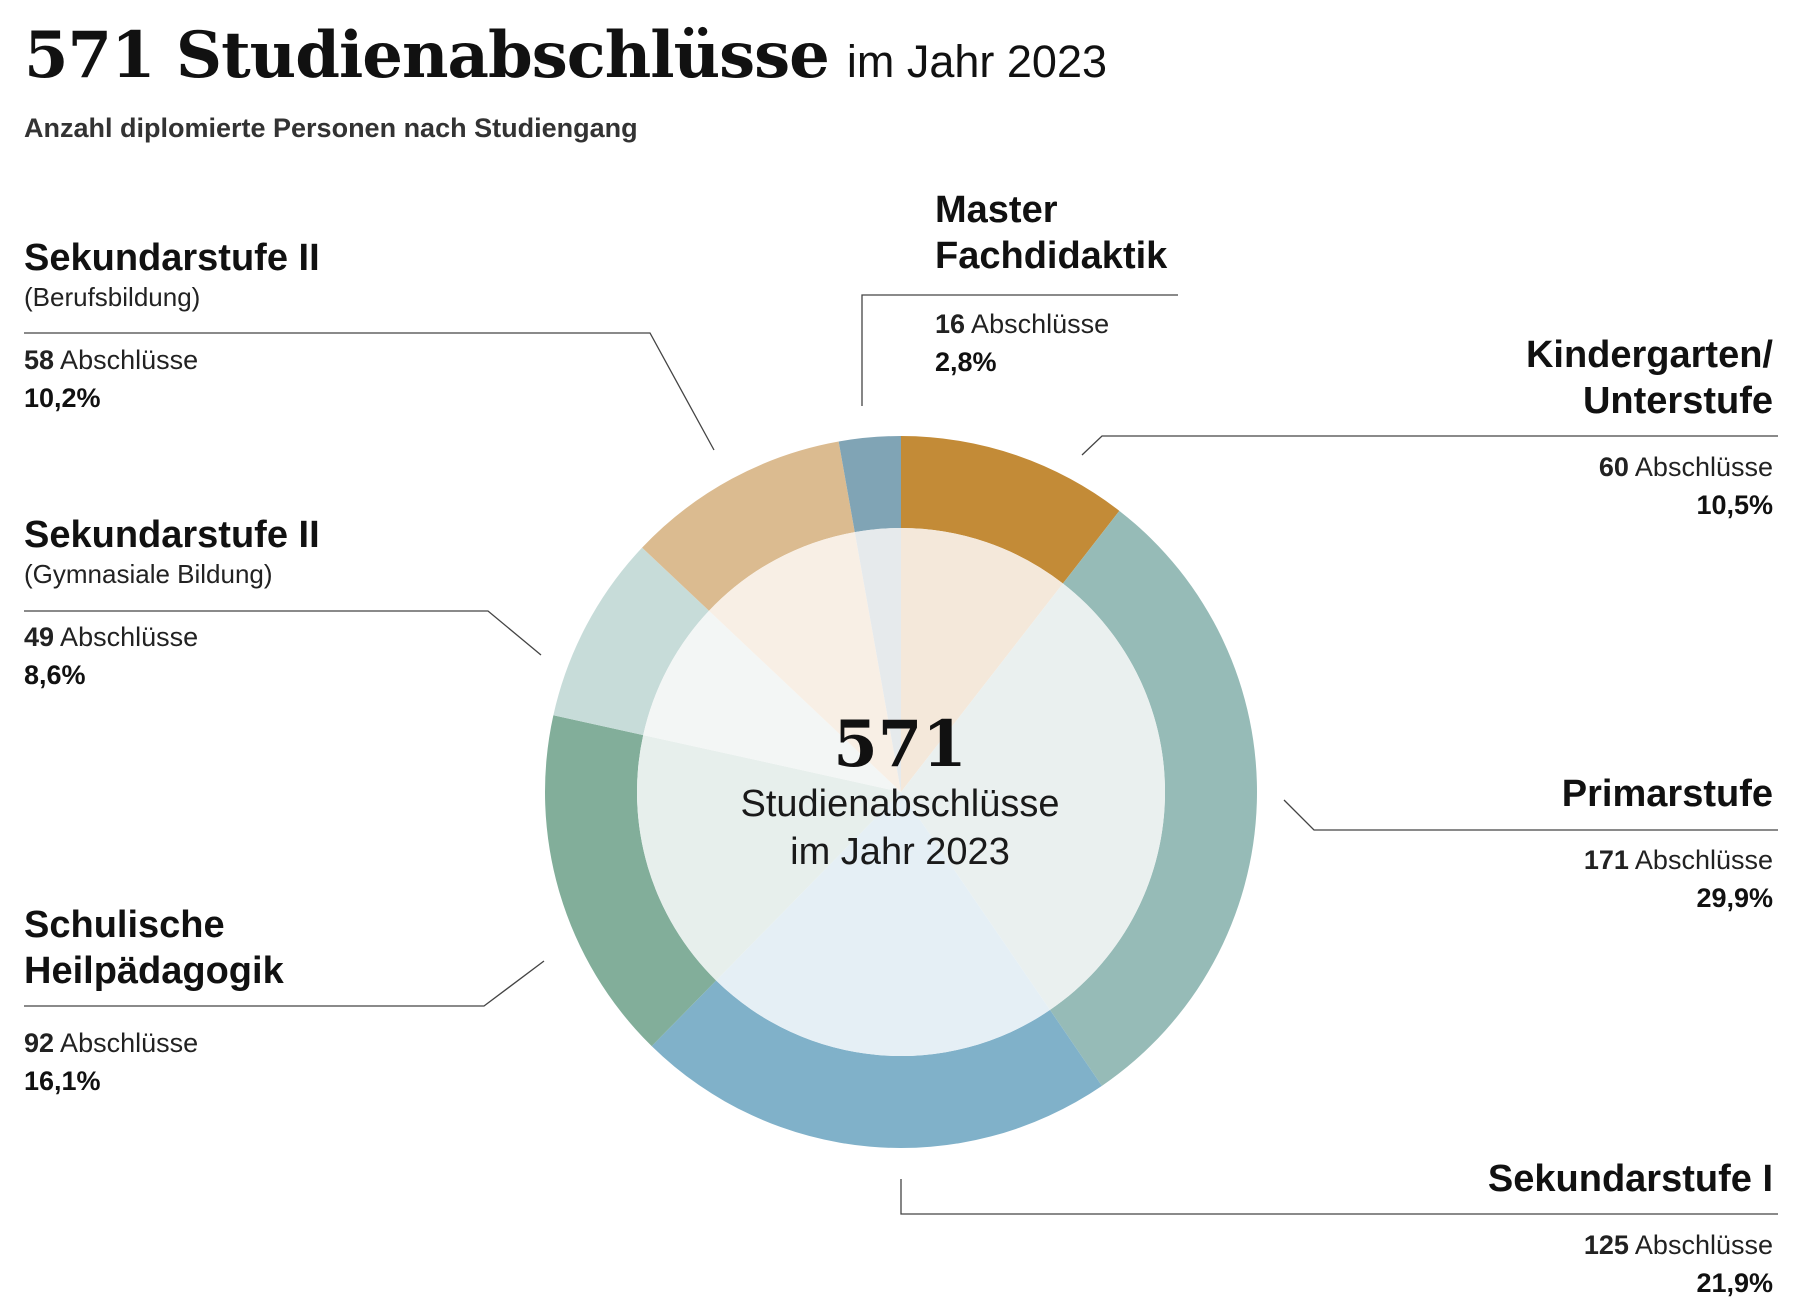 This screenshot has width=1800, height=1302. I want to click on centre-text: Studienabschlüsse im Jahr 2023, so click(900, 828).